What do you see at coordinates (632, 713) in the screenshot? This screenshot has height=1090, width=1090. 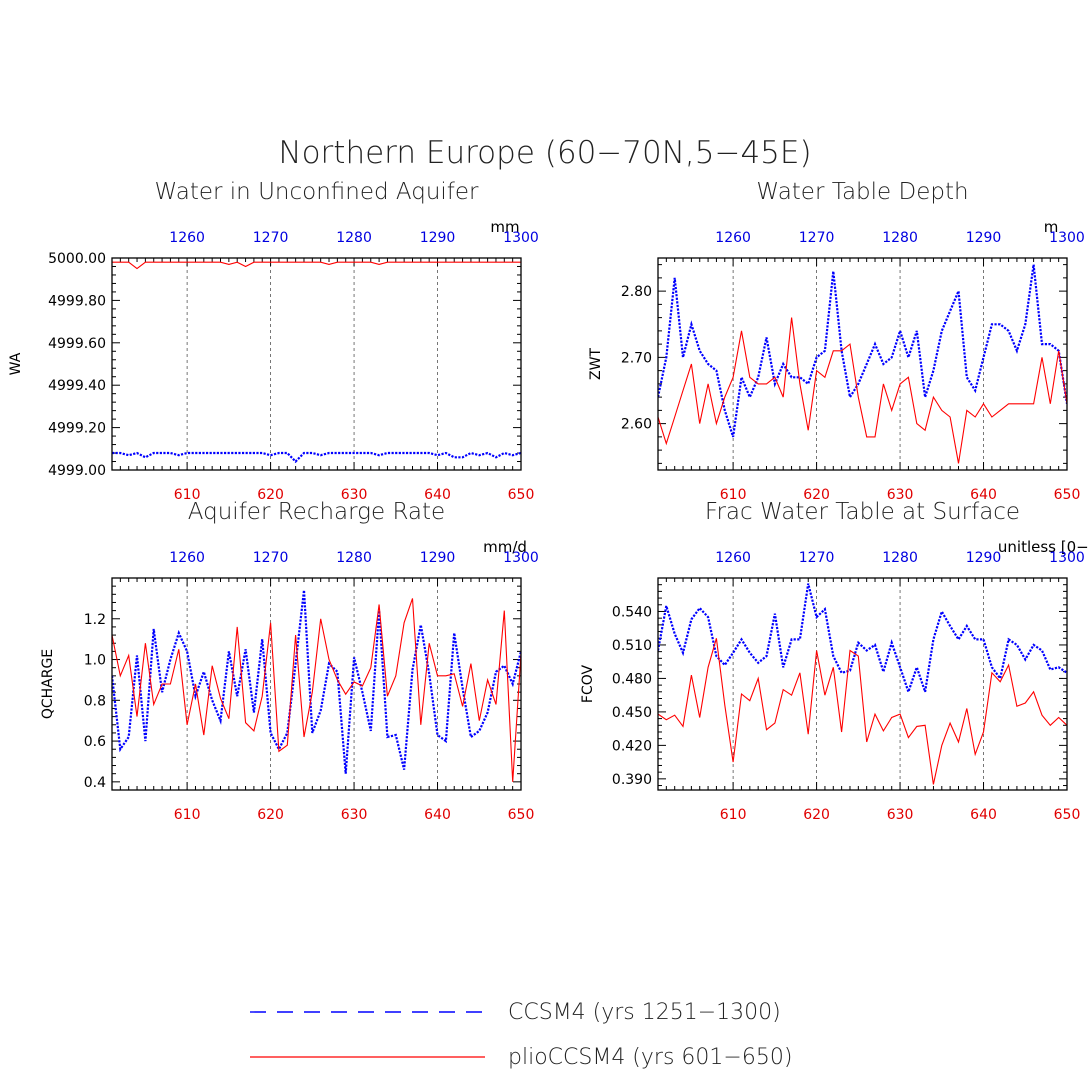 I see `y-tick-label: 0.450` at bounding box center [632, 713].